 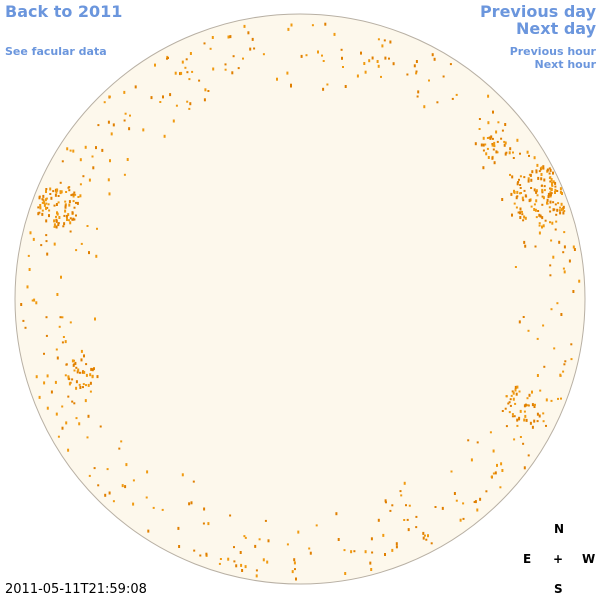 What do you see at coordinates (64, 11) in the screenshot?
I see `back-year-link: Back to 2011` at bounding box center [64, 11].